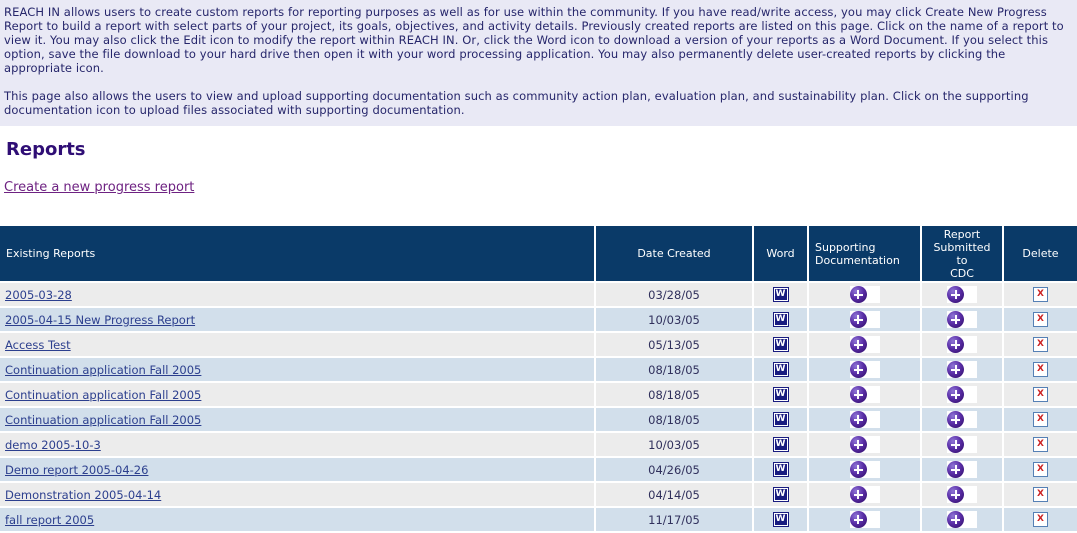 Image resolution: width=1077 pixels, height=533 pixels. Describe the element at coordinates (674, 345) in the screenshot. I see `date-created-cell: 05/13/05` at that location.